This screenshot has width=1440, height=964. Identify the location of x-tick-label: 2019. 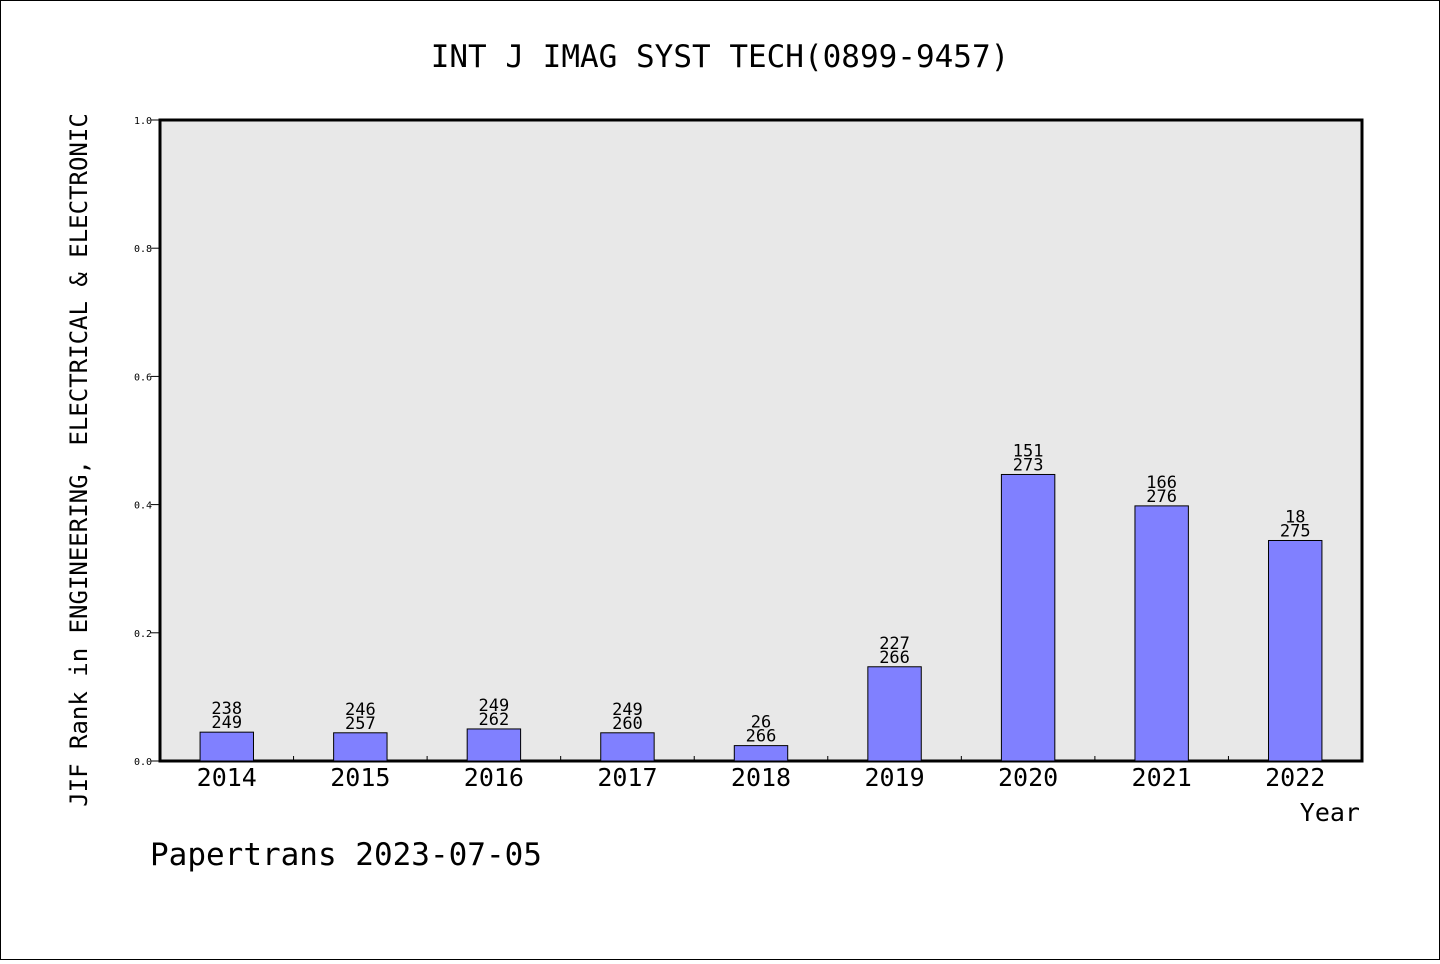
(894, 777).